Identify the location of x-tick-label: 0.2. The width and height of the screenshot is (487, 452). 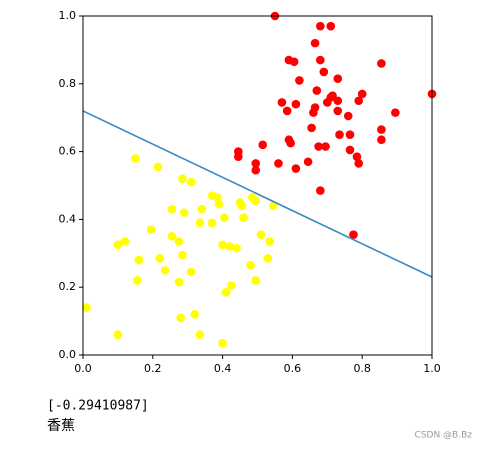
(153, 368).